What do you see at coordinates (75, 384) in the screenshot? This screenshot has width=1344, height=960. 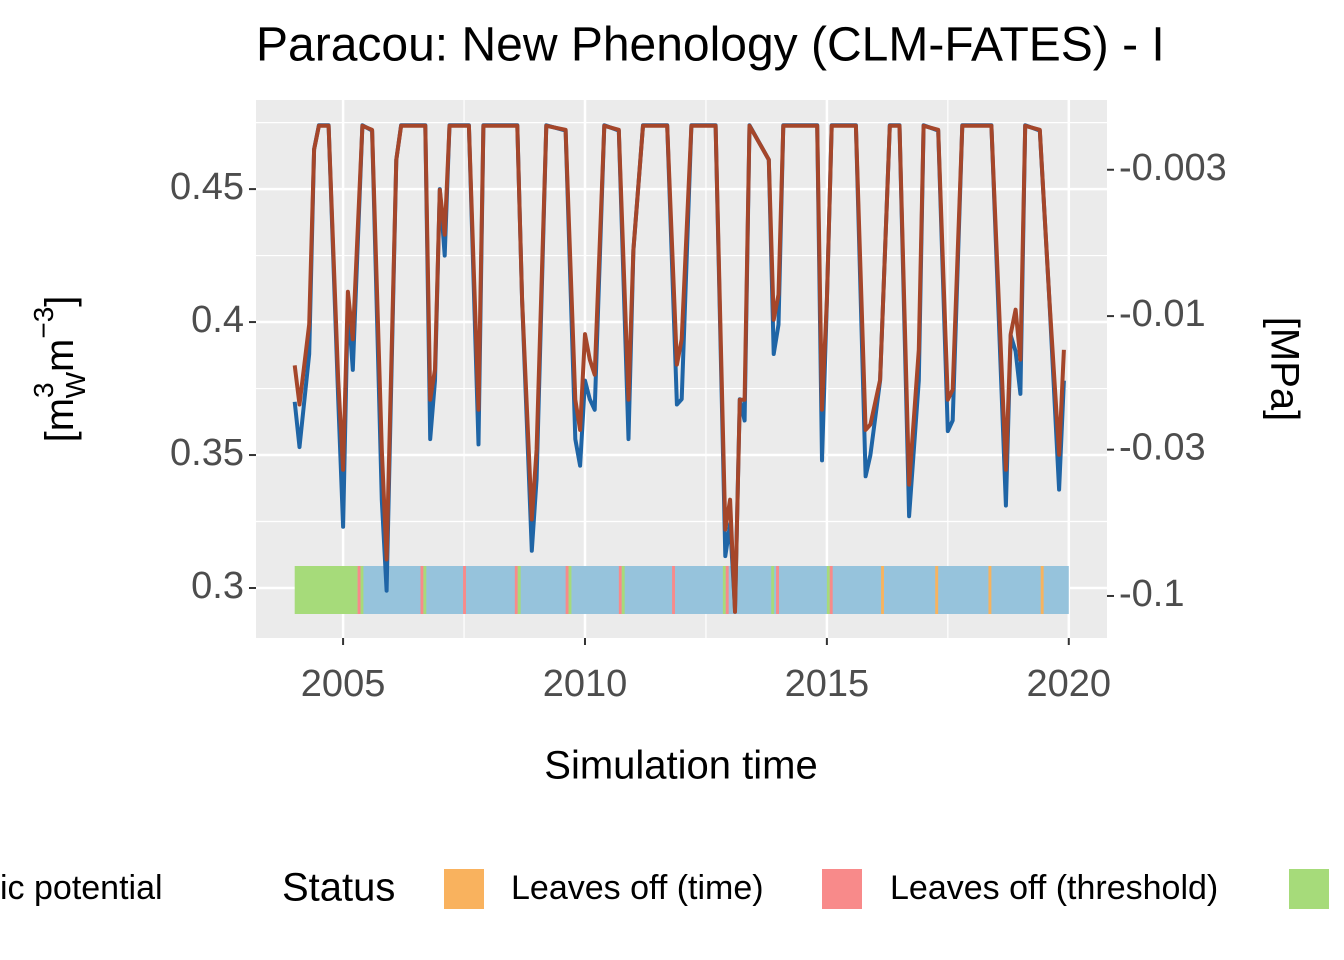 I see `y-axis-title-part: W` at bounding box center [75, 384].